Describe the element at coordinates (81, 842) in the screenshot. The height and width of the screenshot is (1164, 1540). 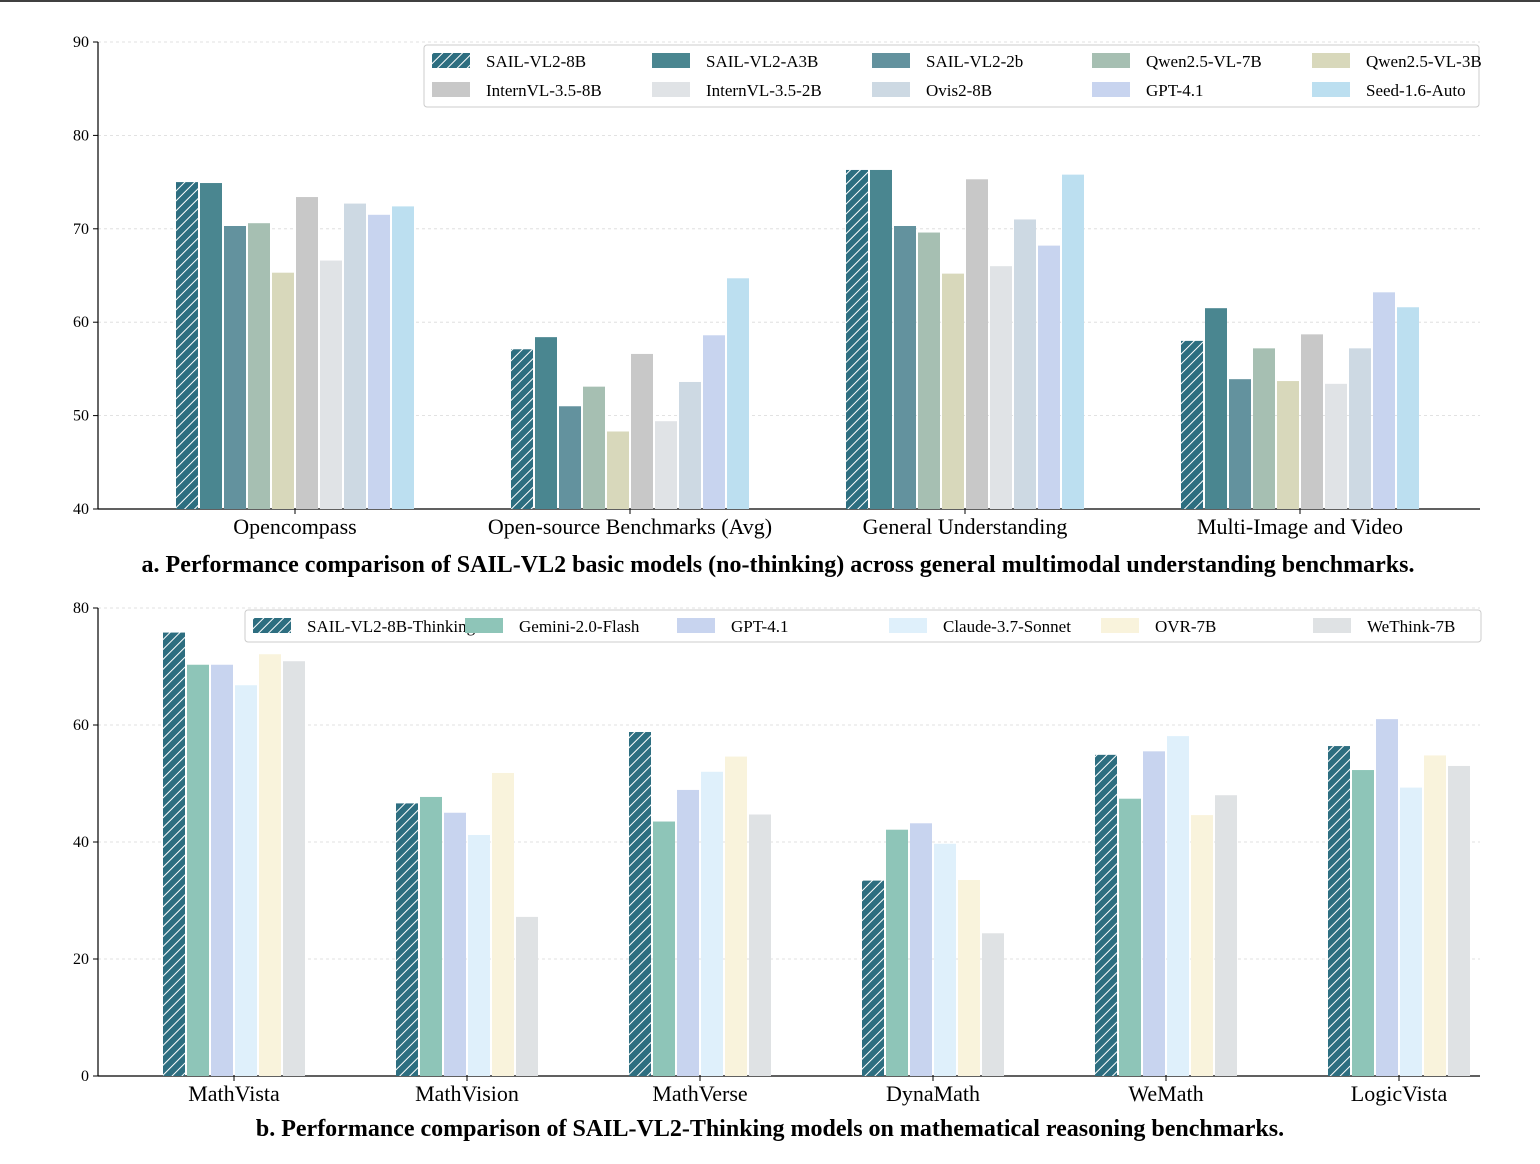
I see `y-tick-label: 40` at that location.